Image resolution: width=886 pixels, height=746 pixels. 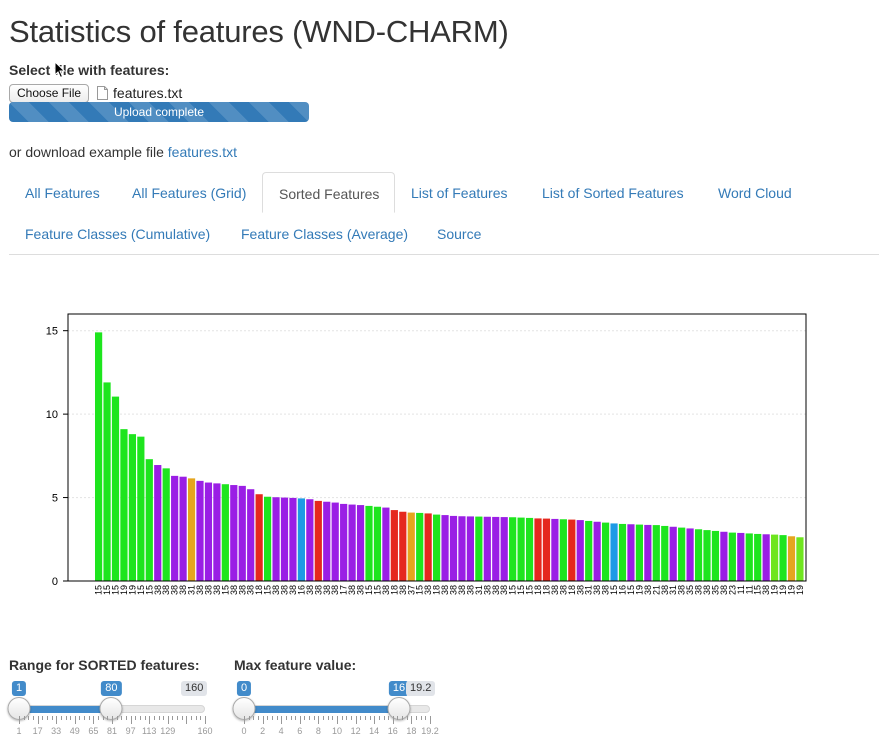 I want to click on tab-feature-classes-cumulative: Feature Classes (Cumulative), so click(x=118, y=234).